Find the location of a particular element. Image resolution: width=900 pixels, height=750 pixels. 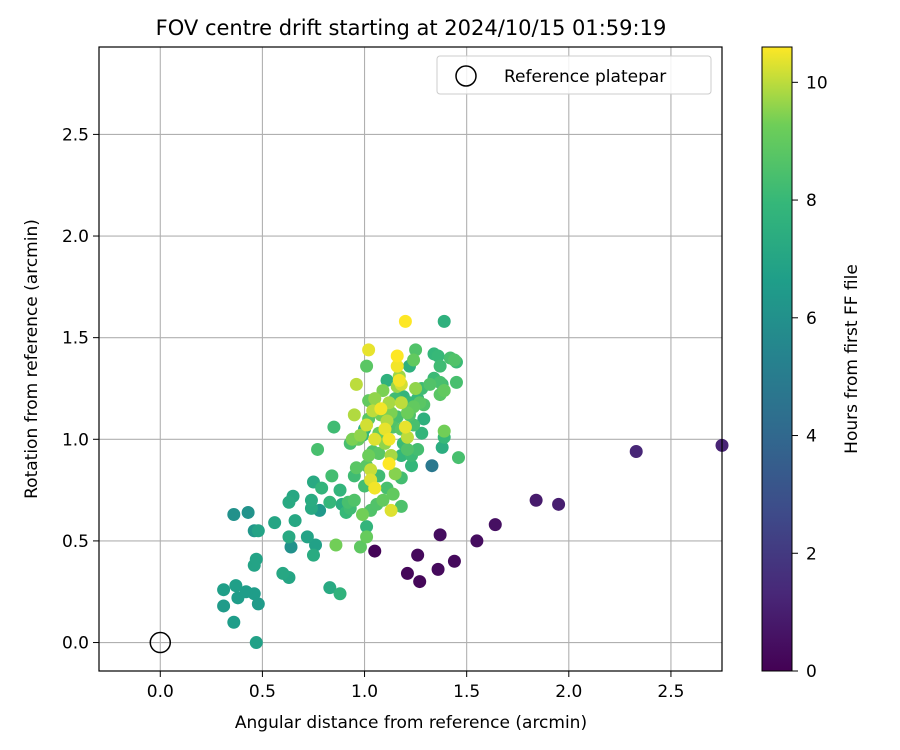

legend-box is located at coordinates (574, 75).